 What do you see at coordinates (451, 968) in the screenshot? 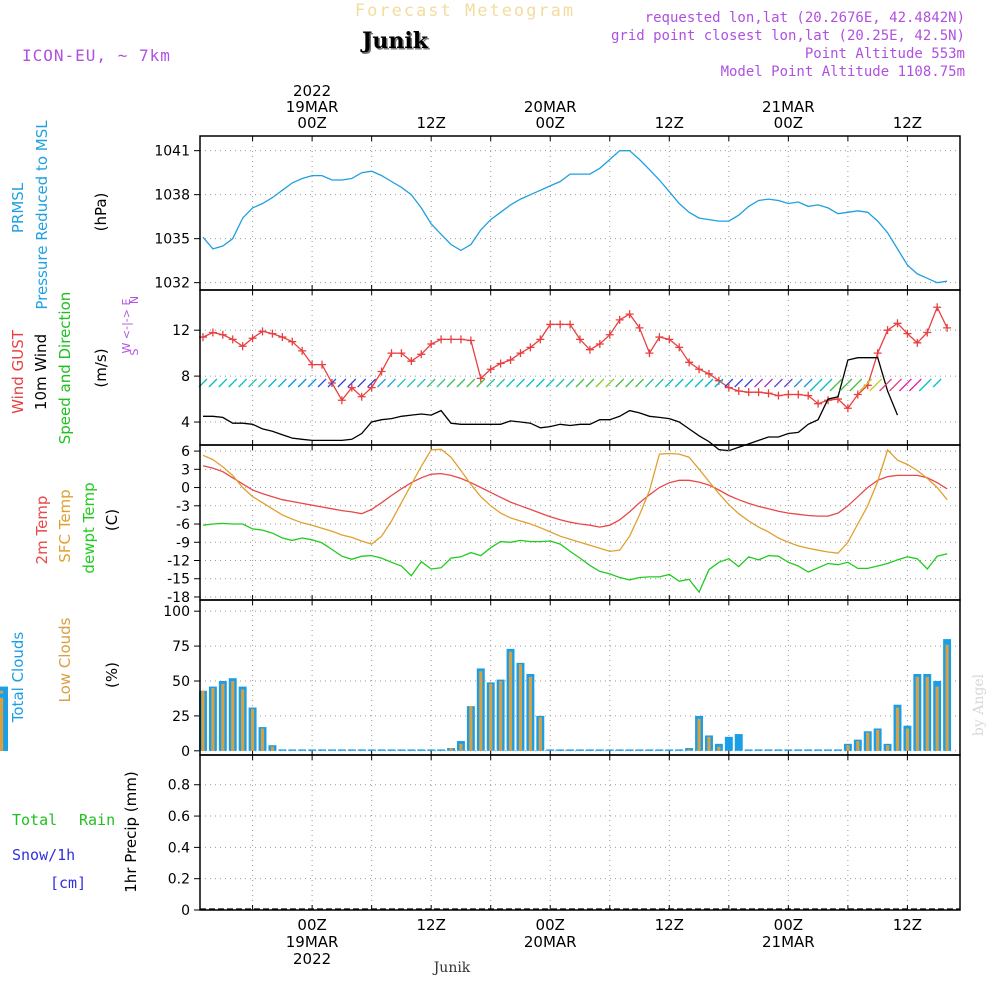
I see `footer-location: Junik` at bounding box center [451, 968].